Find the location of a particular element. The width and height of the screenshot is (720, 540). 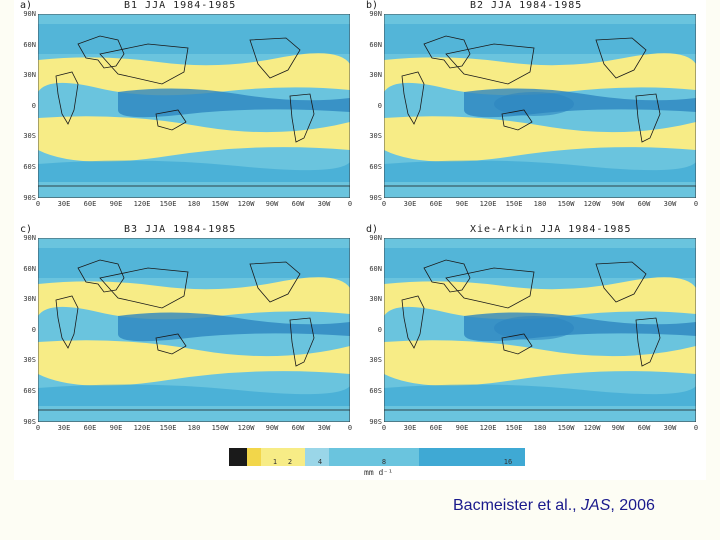

panel-title: b) B2 JJA 1984-1985 is located at coordinates (533, 7).